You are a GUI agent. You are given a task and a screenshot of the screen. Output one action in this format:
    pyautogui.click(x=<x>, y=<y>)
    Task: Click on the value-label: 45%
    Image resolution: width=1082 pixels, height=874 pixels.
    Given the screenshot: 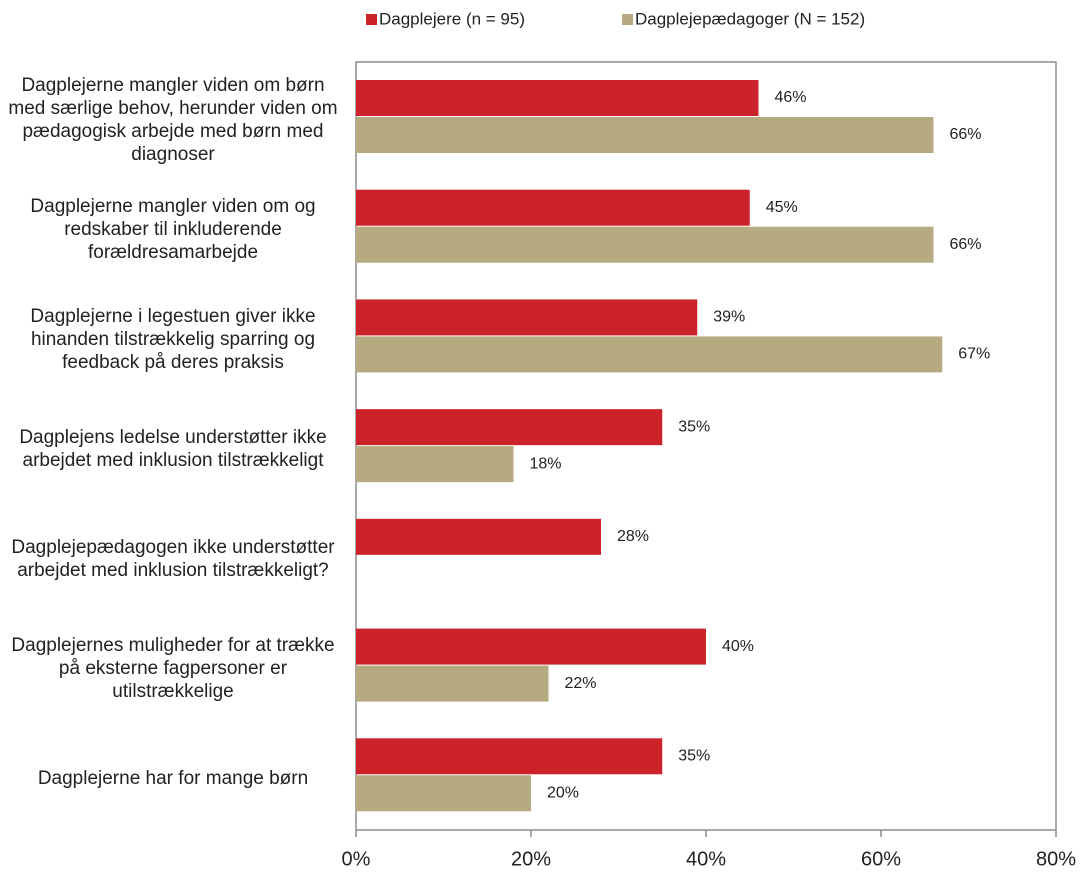 What is the action you would take?
    pyautogui.click(x=782, y=207)
    